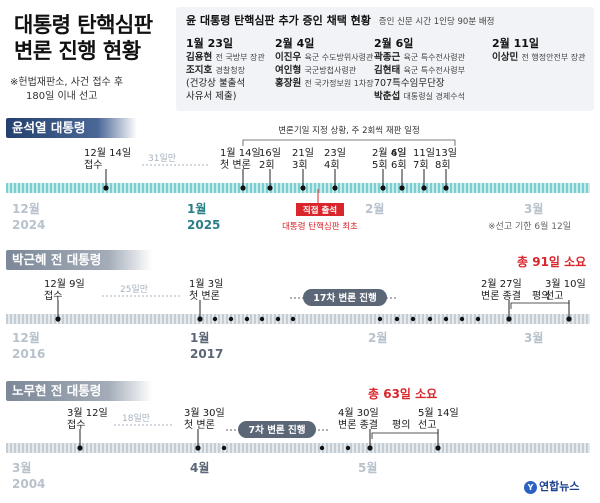 Image resolution: width=600 pixels, height=503 pixels. I want to click on witness-role: 육군 수도방위사령관, so click(339, 57).